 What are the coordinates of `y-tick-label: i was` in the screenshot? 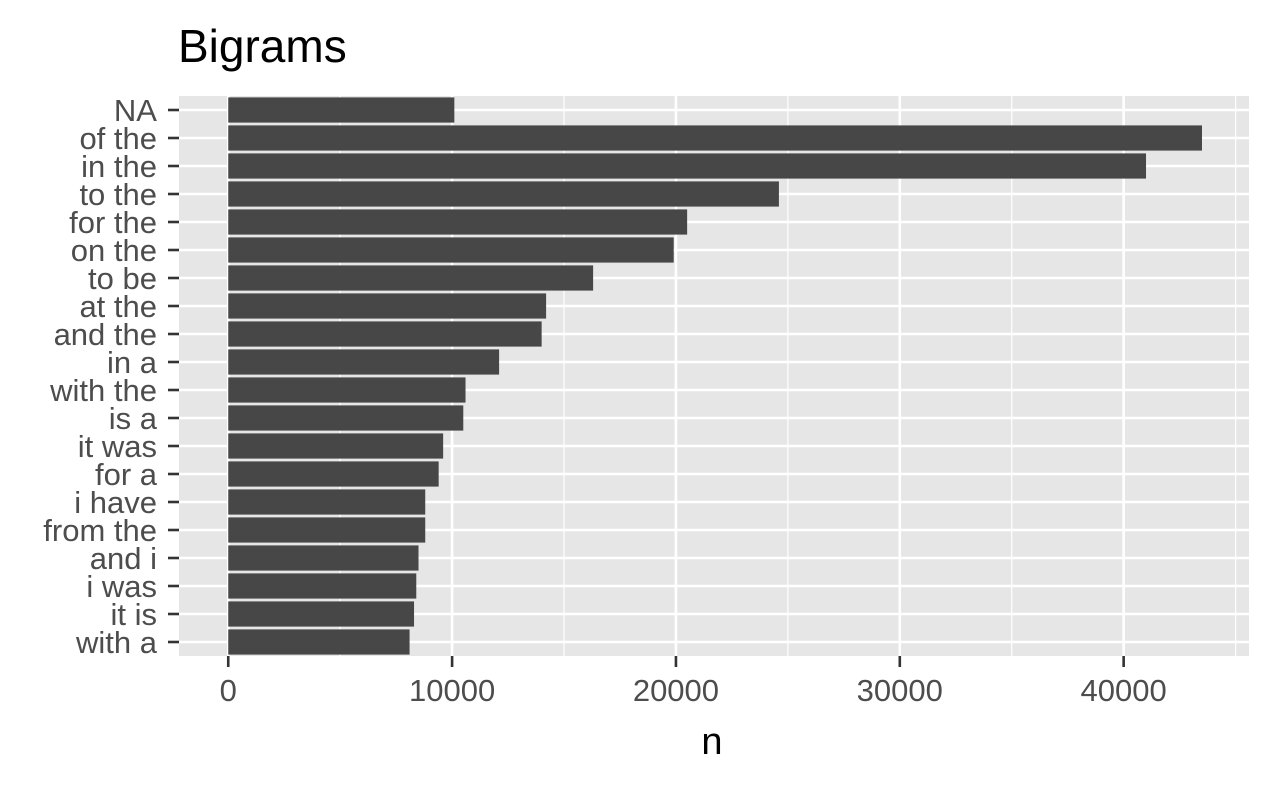 It's located at (121, 586).